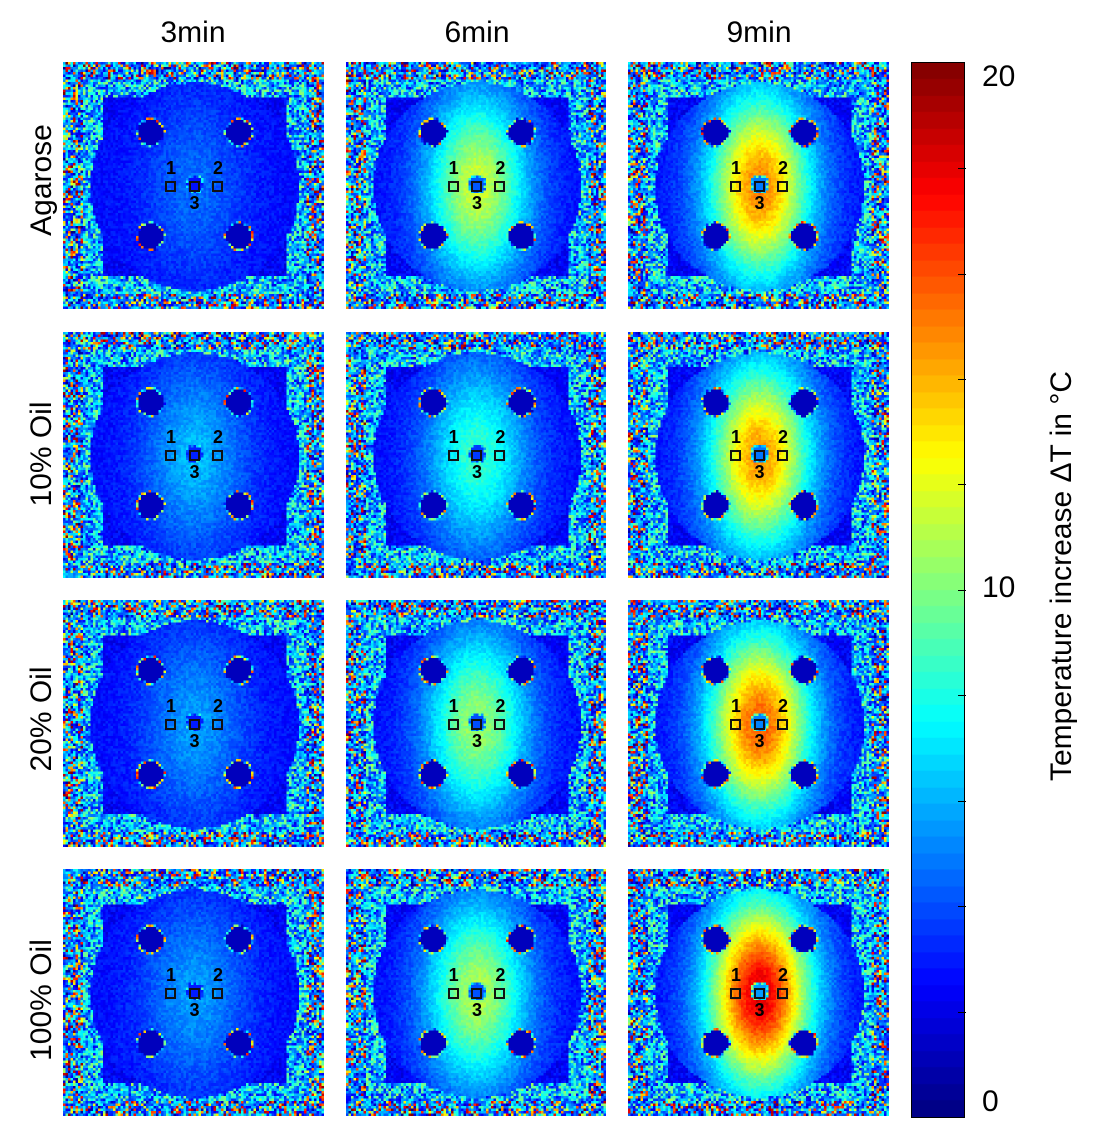 This screenshot has width=1104, height=1147. Describe the element at coordinates (999, 587) in the screenshot. I see `colorbar-label-mid: 10` at that location.